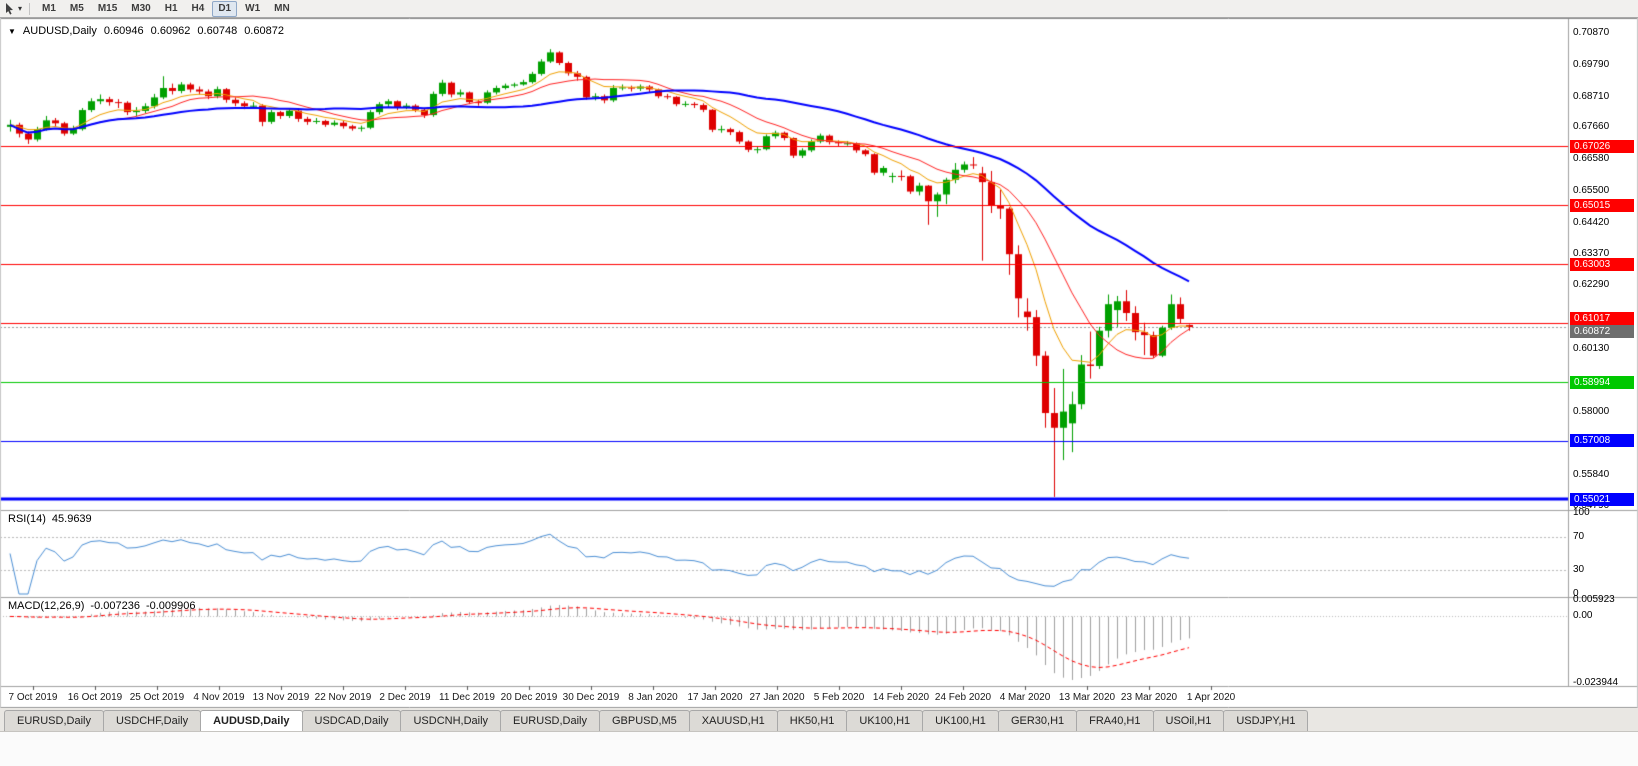  Describe the element at coordinates (819, 9) in the screenshot. I see `timeframe-toolbar: ▾ M1 M5 M15 M30 H1 H4 D1 W1 MN` at that location.